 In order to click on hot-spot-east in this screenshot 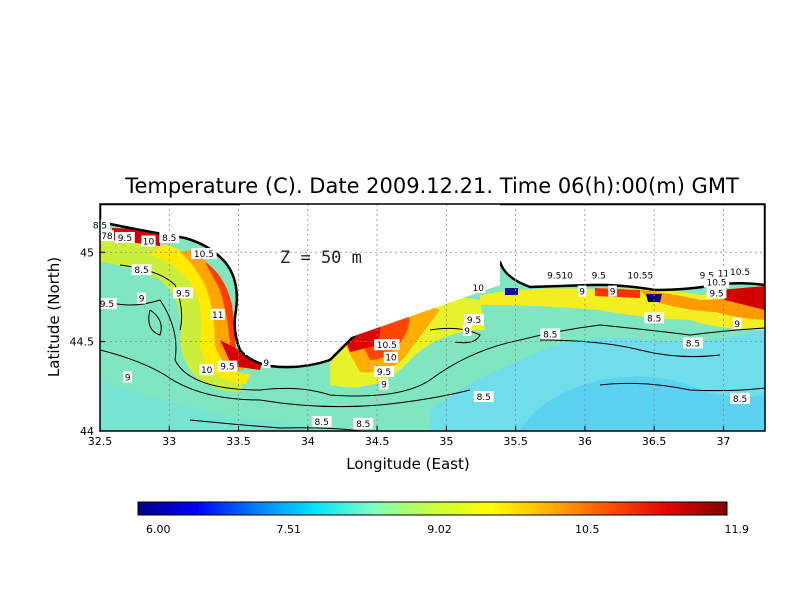, I will do `click(742, 298)`.